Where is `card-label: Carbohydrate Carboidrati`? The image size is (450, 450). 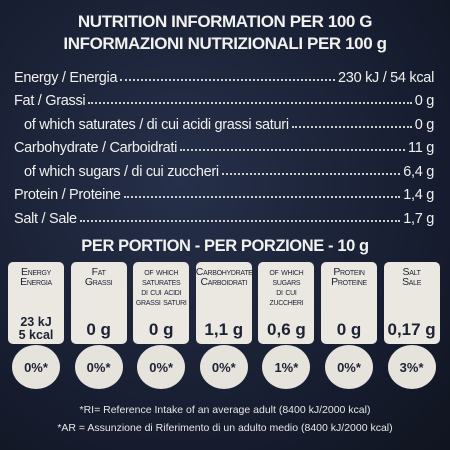 card-label: Carbohydrate Carboidrati is located at coordinates (224, 275).